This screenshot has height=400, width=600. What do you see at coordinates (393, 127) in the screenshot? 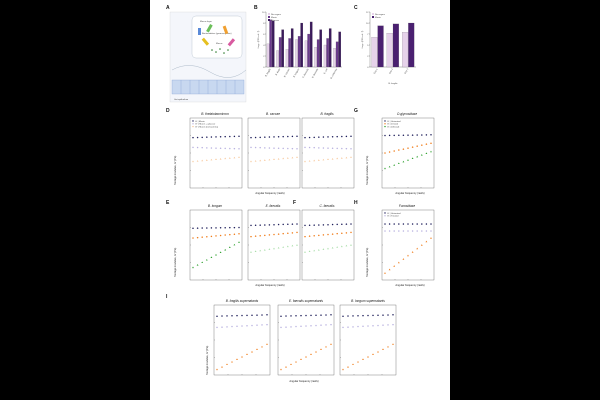
I see `legend-label: G' | 10U (x2)` at bounding box center [393, 127].